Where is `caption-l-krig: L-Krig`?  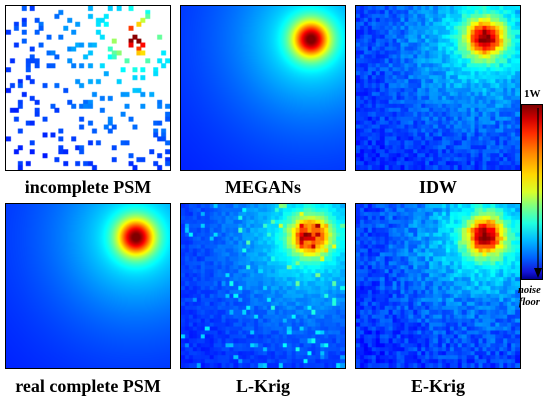
caption-l-krig: L-Krig is located at coordinates (263, 386).